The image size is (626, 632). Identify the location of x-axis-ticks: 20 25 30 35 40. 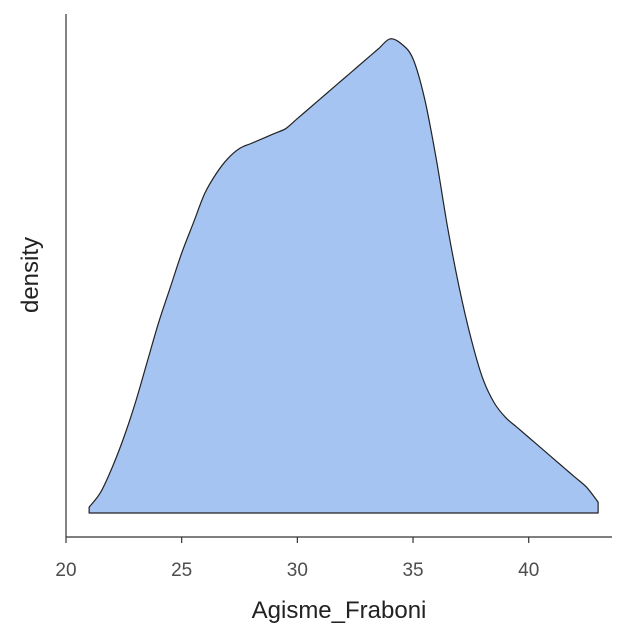
(297, 559).